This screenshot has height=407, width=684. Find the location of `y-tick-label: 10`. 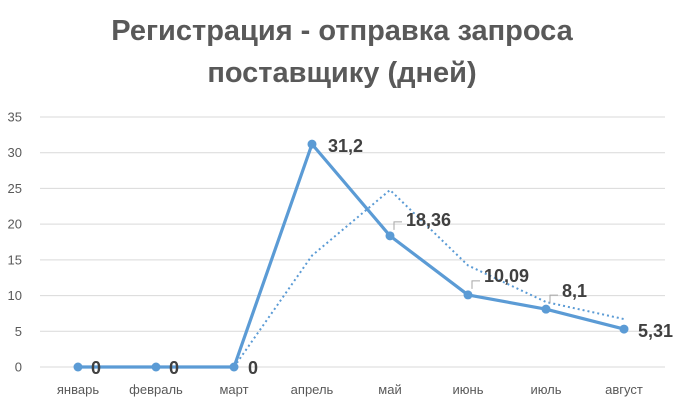

y-tick-label: 10 is located at coordinates (15, 295).